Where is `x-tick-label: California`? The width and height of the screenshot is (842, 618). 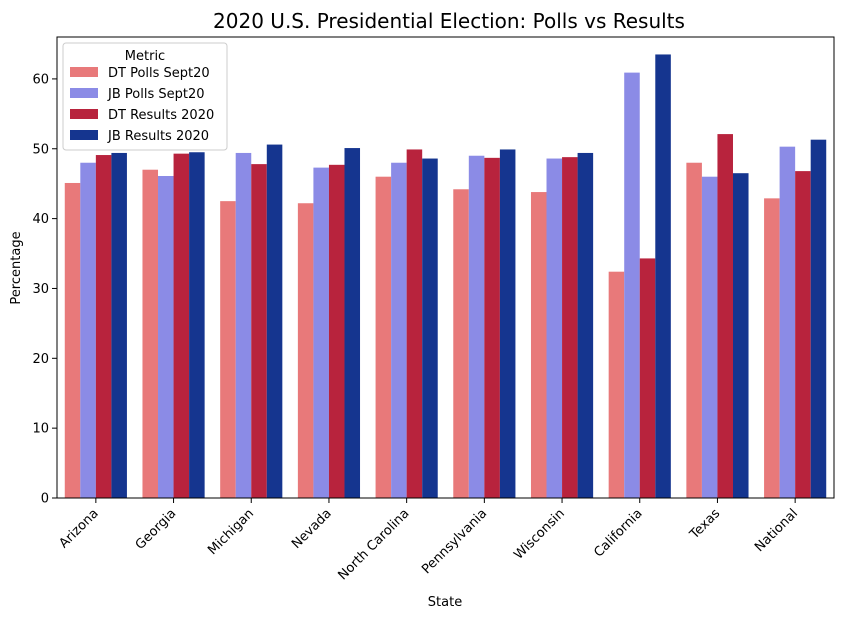 x-tick-label: California is located at coordinates (618, 533).